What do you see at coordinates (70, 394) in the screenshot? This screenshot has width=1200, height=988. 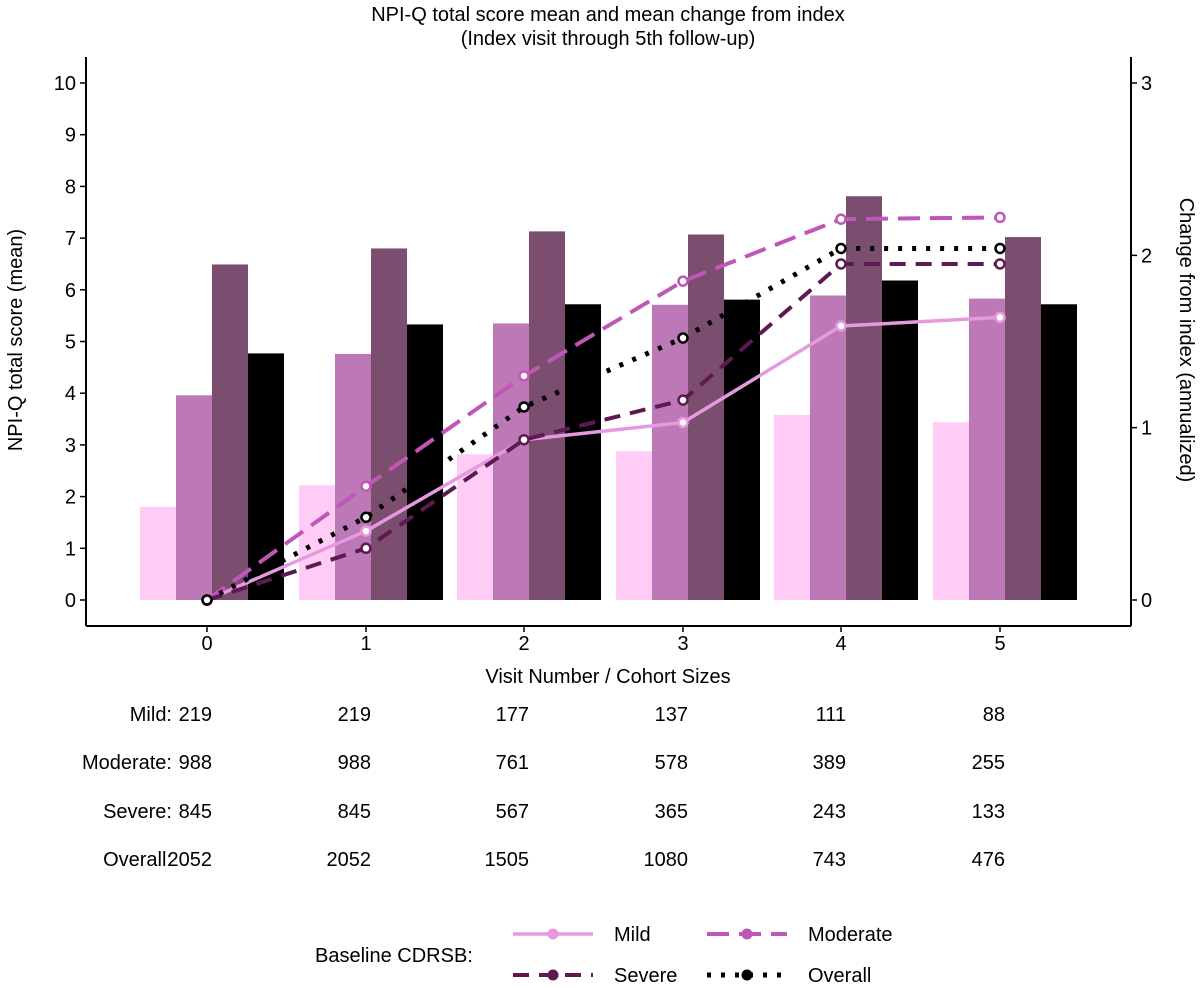 I see `y-left-tick-label-4: 4` at bounding box center [70, 394].